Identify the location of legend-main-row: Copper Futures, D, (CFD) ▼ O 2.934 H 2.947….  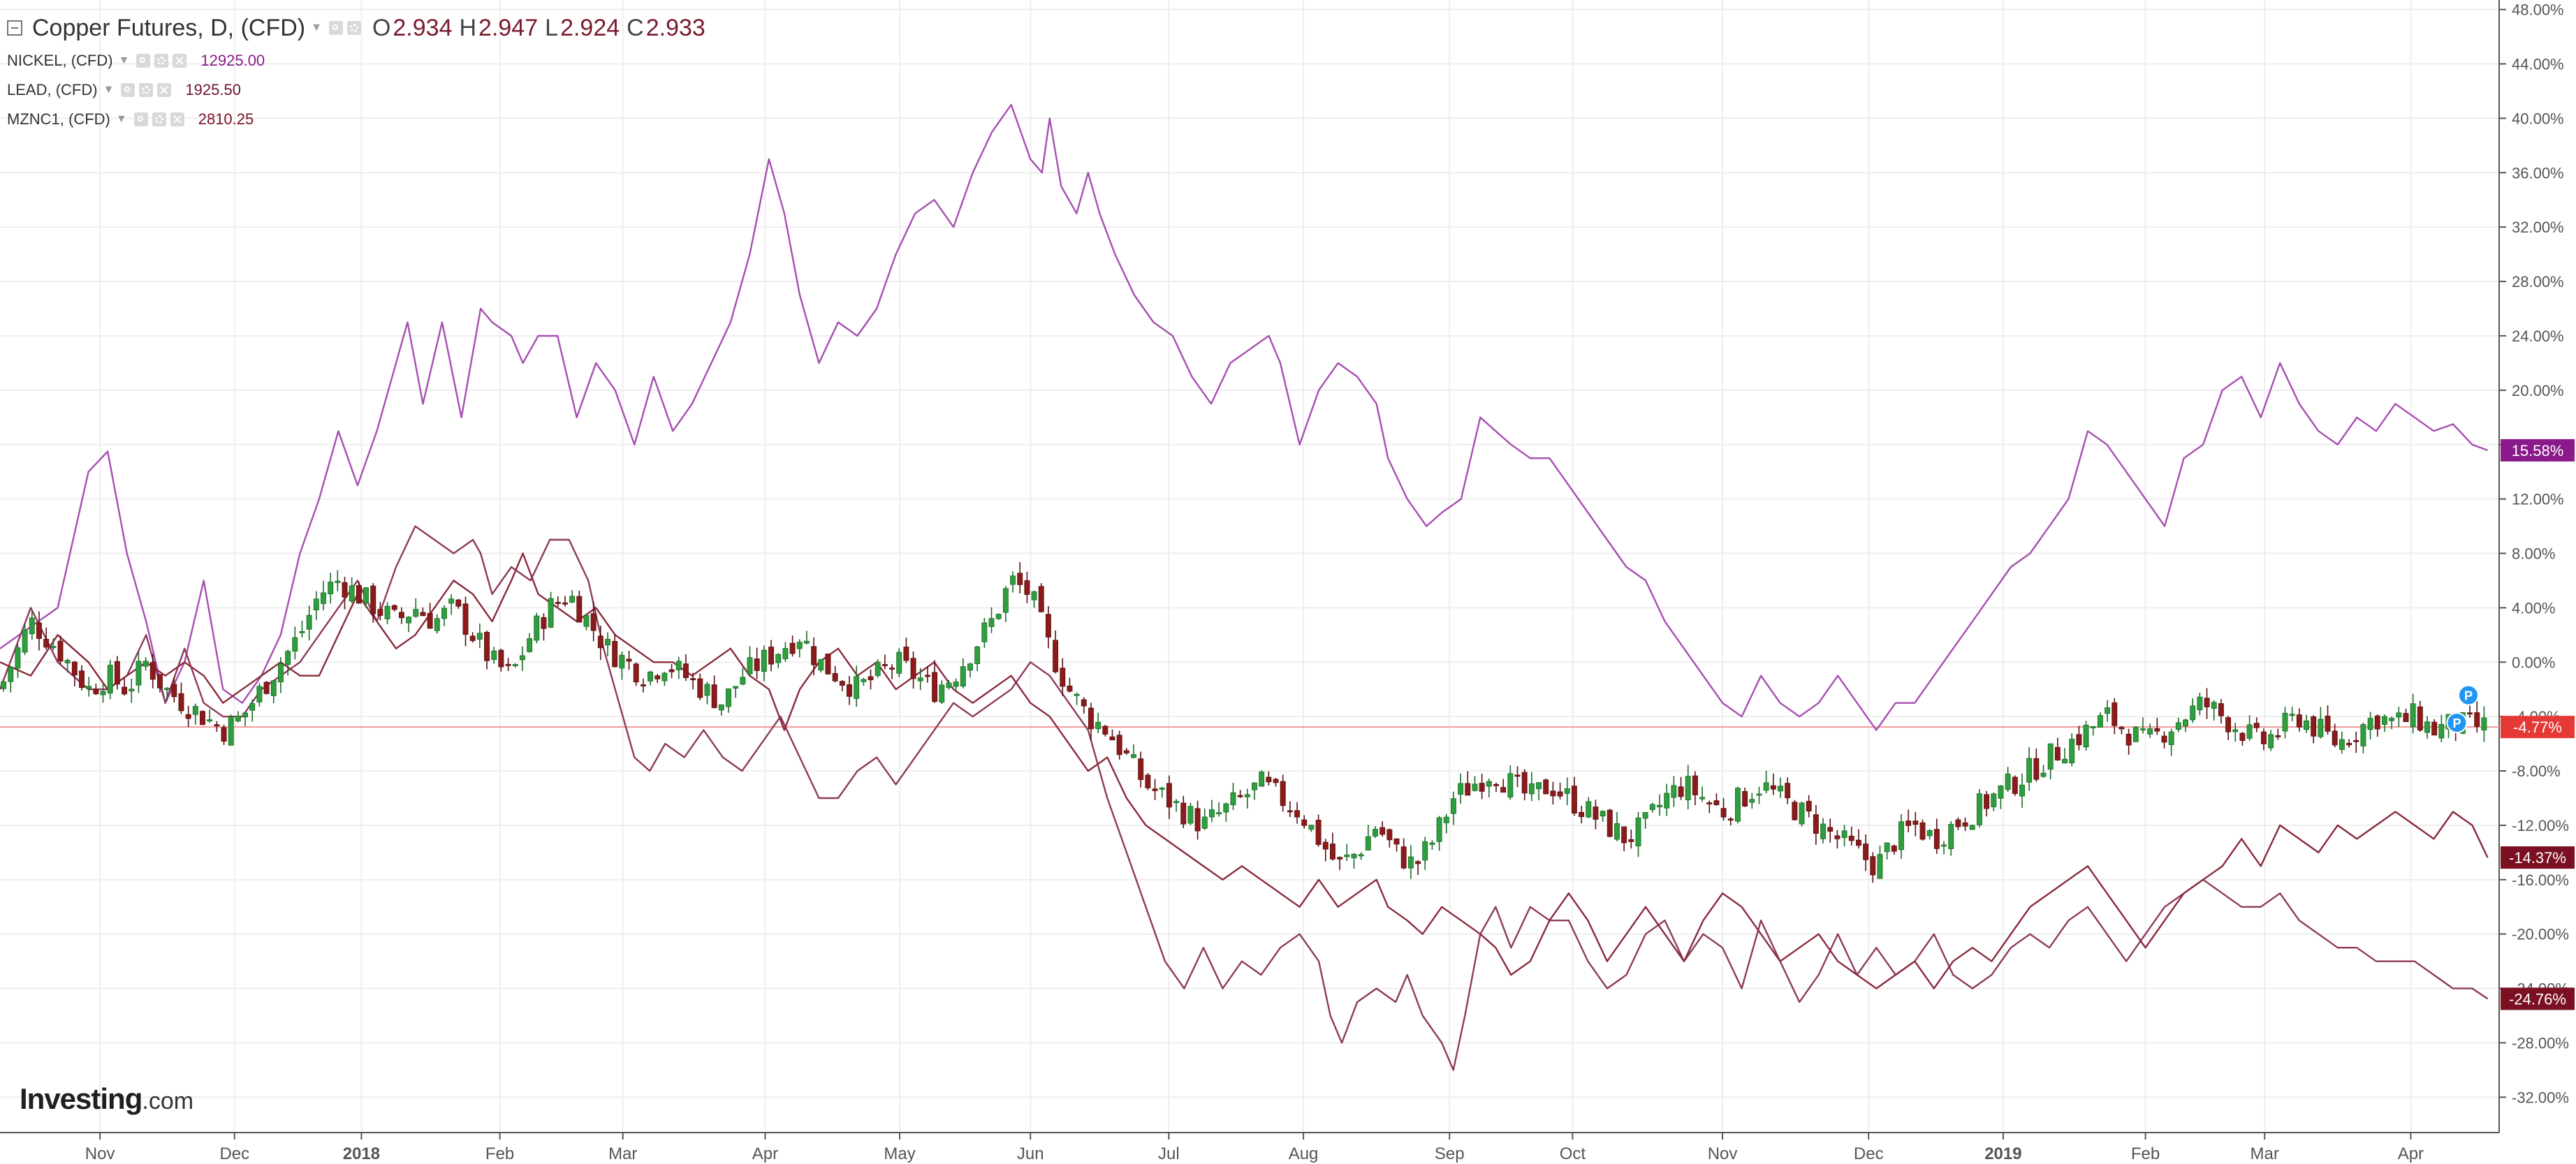
(356, 28).